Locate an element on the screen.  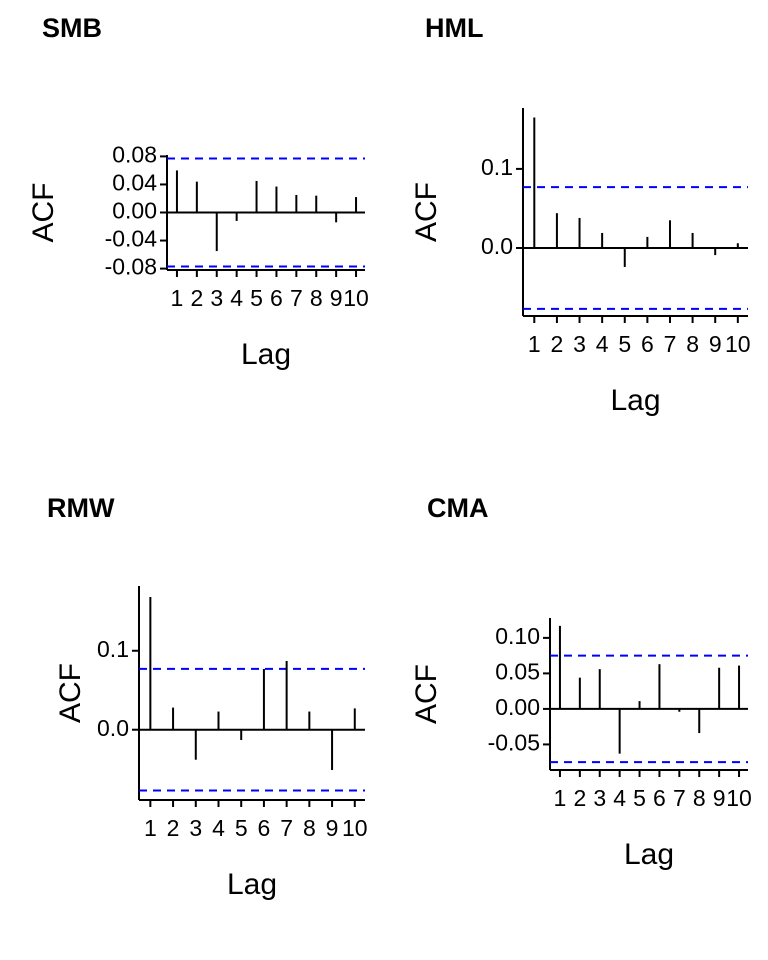
y-tick-label: -0.05 is located at coordinates (514, 743).